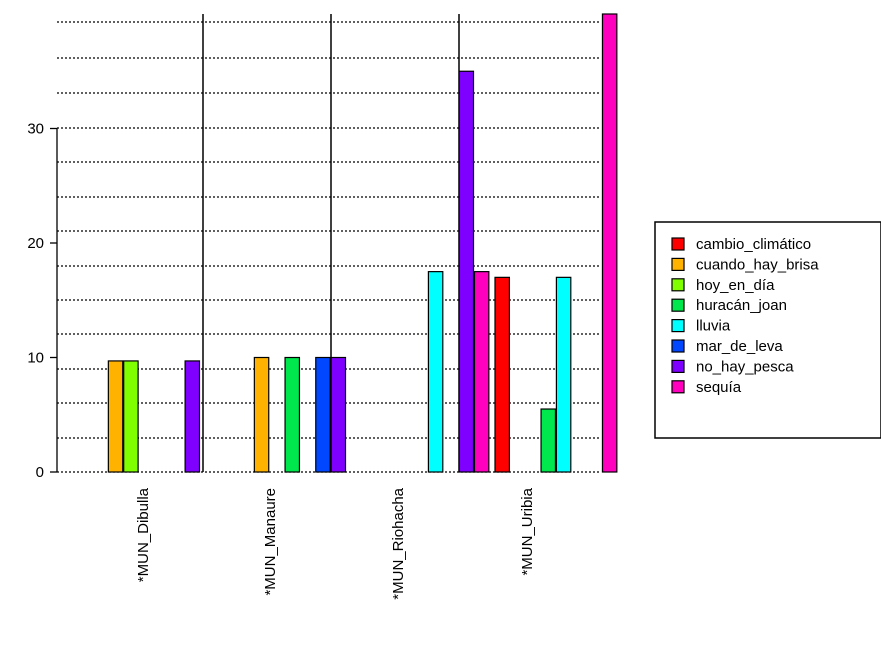 This screenshot has height=664, width=881. I want to click on legend-box, so click(767, 330).